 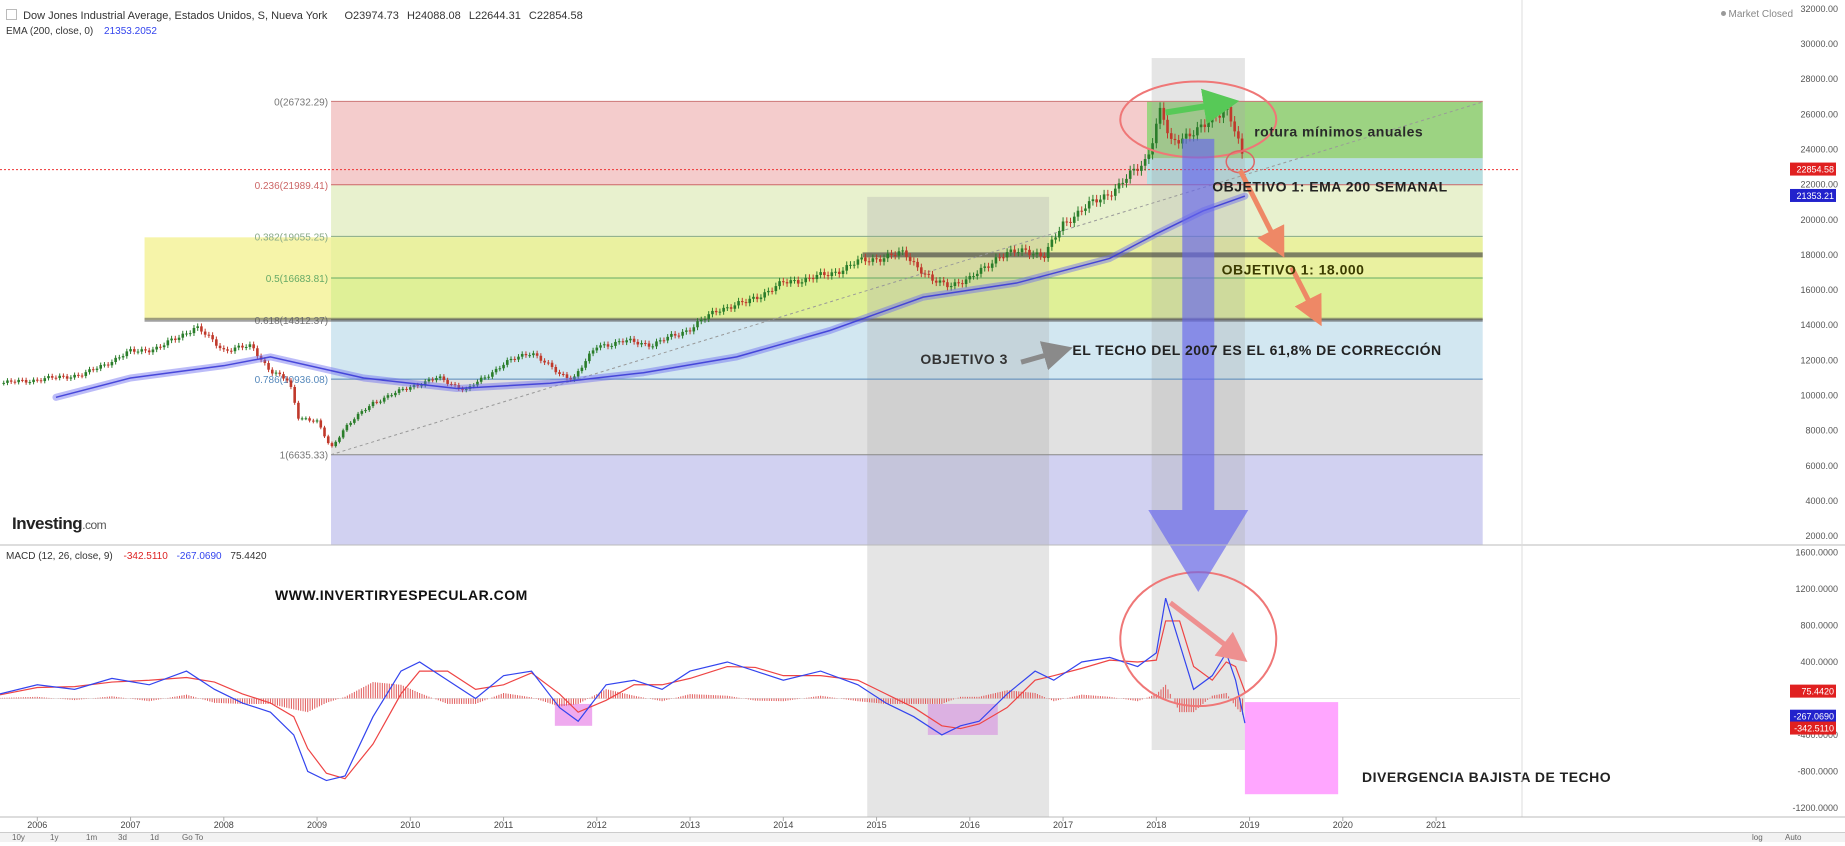 I want to click on collapse-icon, so click(x=11, y=14).